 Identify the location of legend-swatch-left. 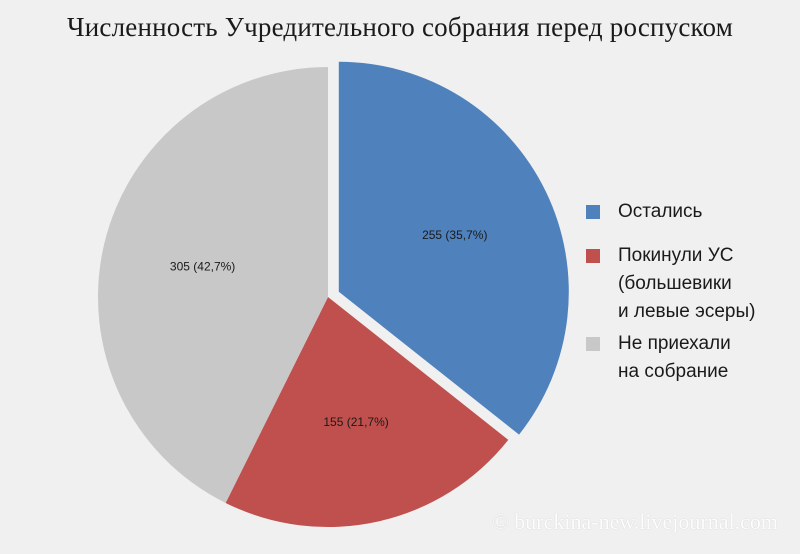
(593, 256).